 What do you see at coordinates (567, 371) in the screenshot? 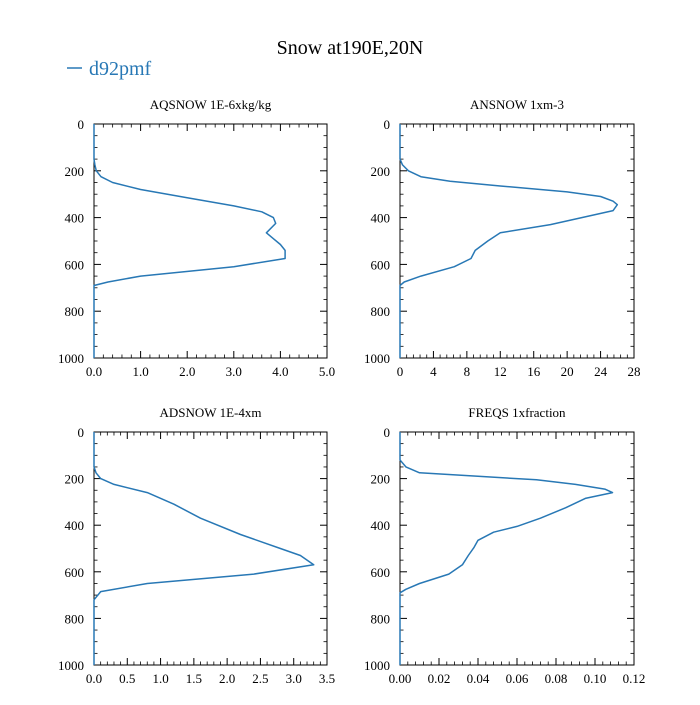
I see `x-tick-label-ansnow: 20` at bounding box center [567, 371].